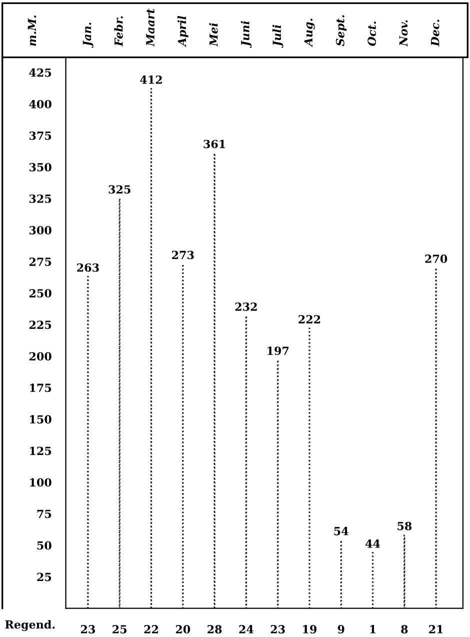  What do you see at coordinates (215, 629) in the screenshot?
I see `text: 28` at bounding box center [215, 629].